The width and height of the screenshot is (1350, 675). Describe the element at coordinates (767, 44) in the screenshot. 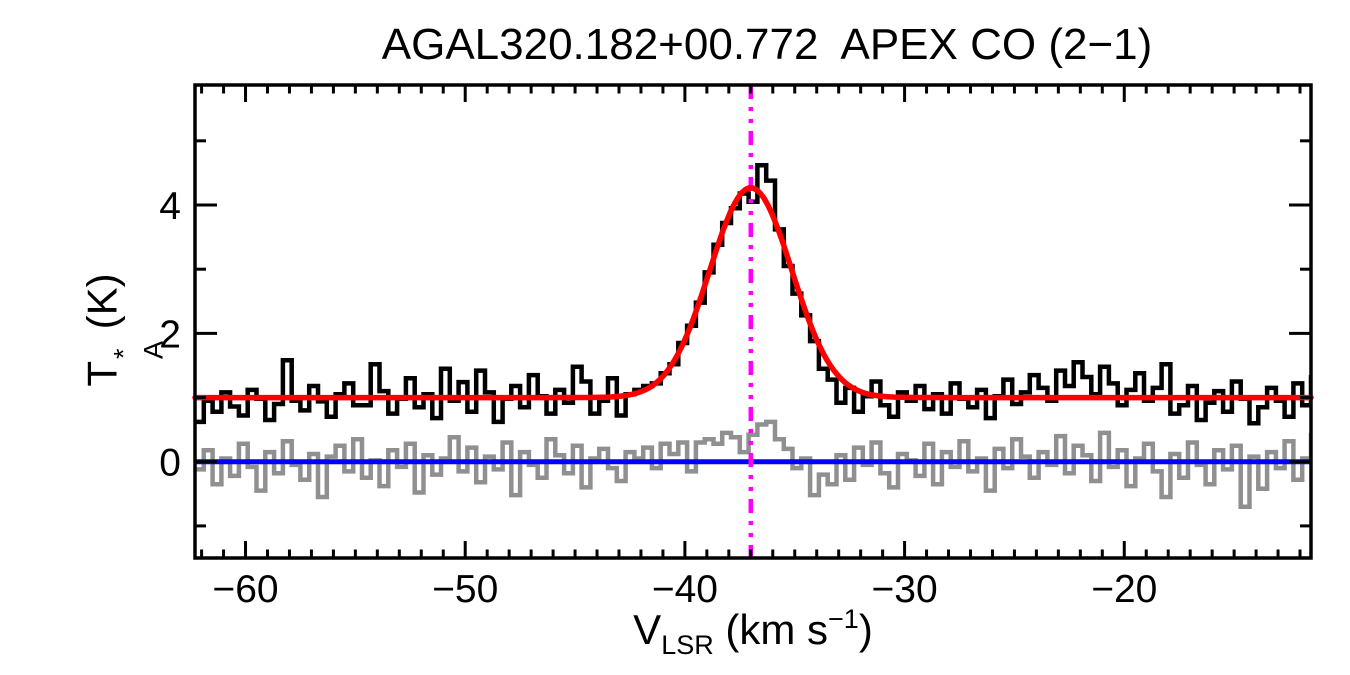

I see `chart-title: AGAL320.182+00.772 APEX CO (2−1)` at that location.